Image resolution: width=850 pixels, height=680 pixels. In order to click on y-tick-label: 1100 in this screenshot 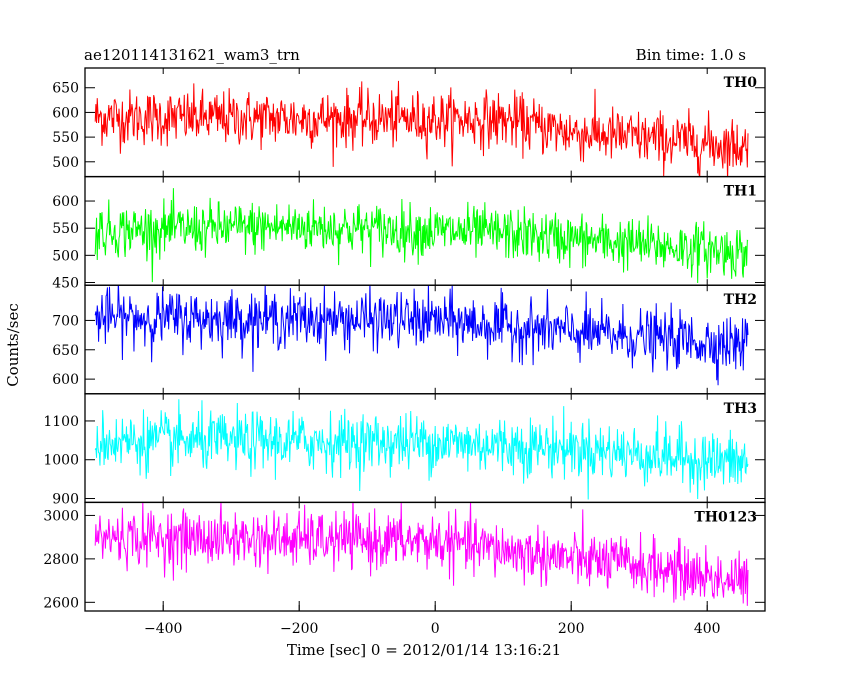, I will do `click(61, 422)`.